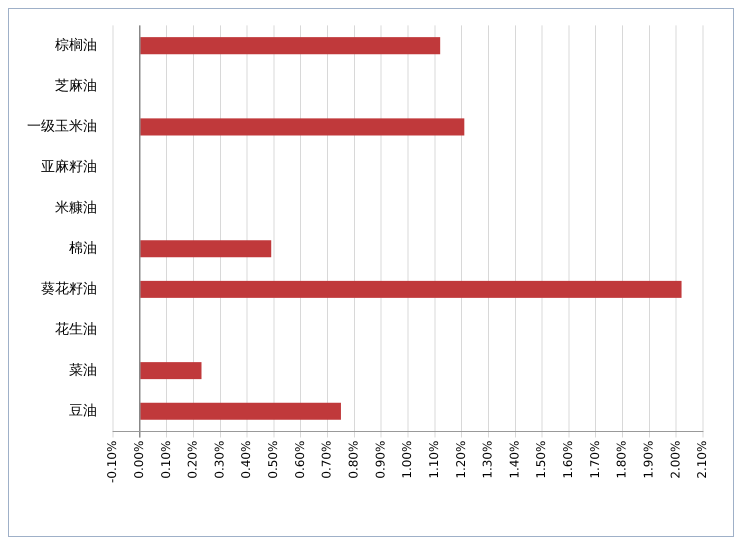  Describe the element at coordinates (433, 459) in the screenshot. I see `x-tick-label: 1.10%` at that location.